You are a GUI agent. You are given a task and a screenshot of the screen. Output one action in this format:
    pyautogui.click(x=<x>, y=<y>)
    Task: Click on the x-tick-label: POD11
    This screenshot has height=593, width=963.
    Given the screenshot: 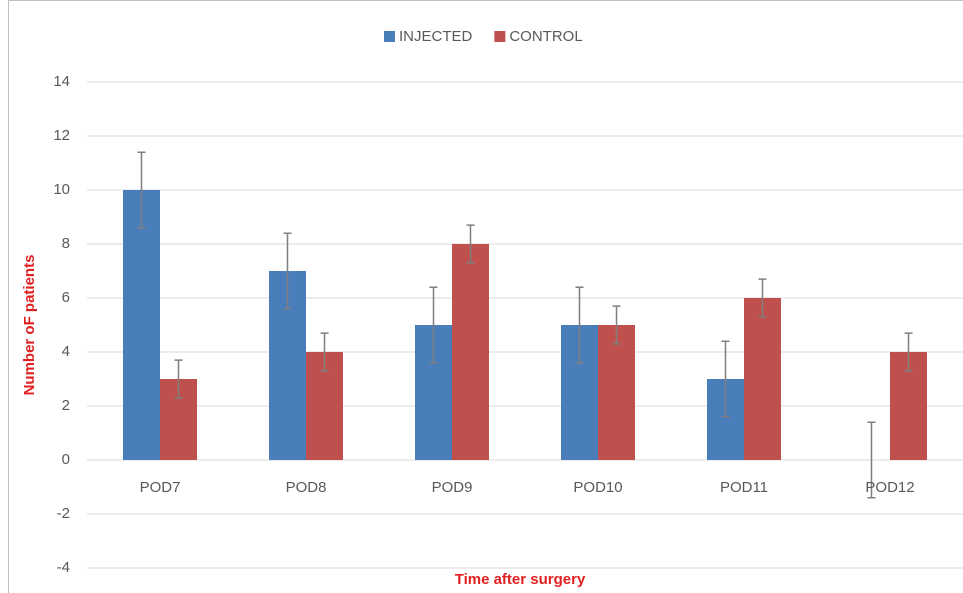 What is the action you would take?
    pyautogui.click(x=744, y=487)
    